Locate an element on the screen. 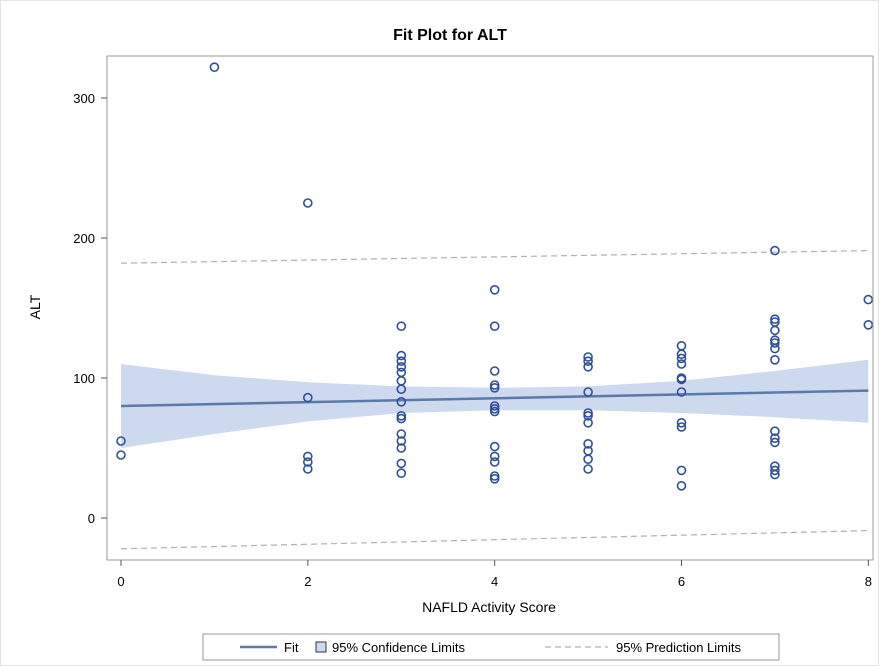 This screenshot has width=879, height=666. y-tick-label: 100 is located at coordinates (84, 378).